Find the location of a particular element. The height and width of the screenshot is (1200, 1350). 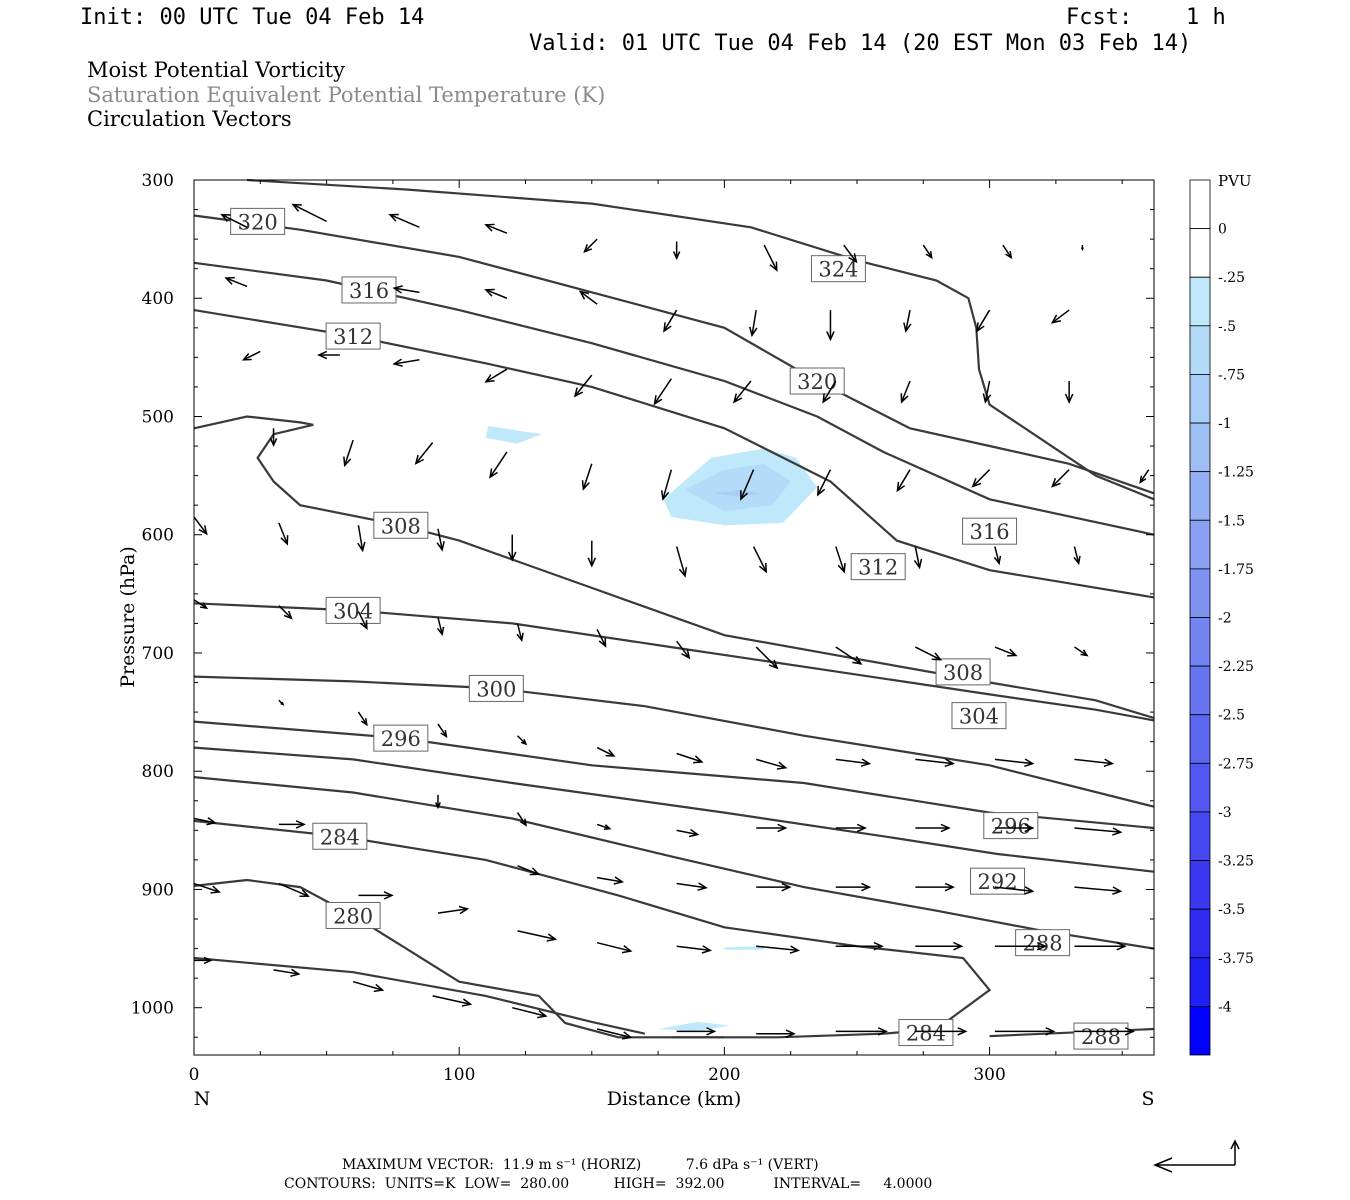

x-tick-label: 300 is located at coordinates (989, 1075).